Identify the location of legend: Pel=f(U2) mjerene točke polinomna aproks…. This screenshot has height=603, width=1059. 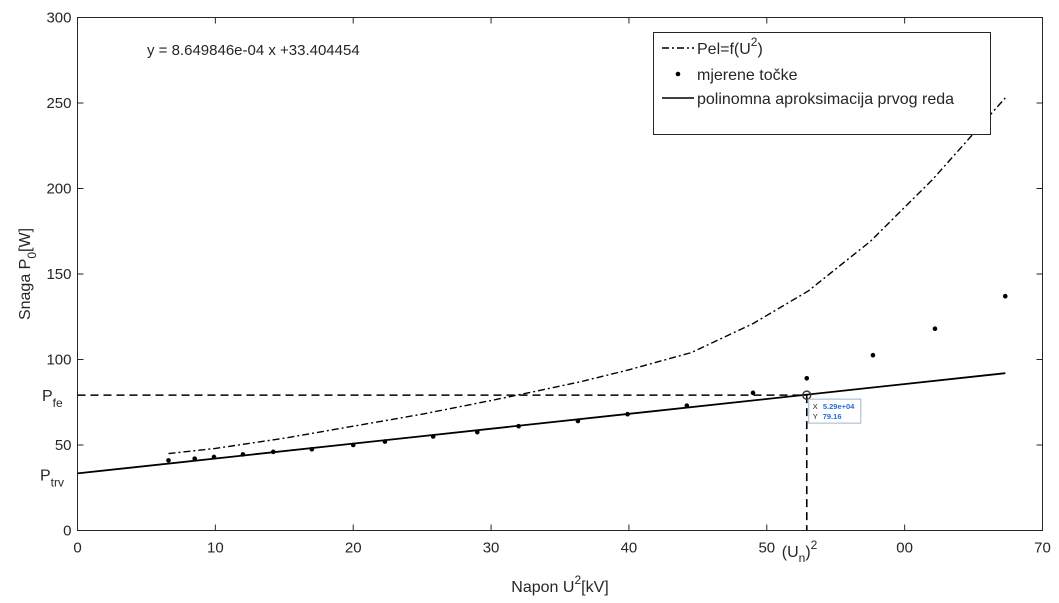
(822, 83).